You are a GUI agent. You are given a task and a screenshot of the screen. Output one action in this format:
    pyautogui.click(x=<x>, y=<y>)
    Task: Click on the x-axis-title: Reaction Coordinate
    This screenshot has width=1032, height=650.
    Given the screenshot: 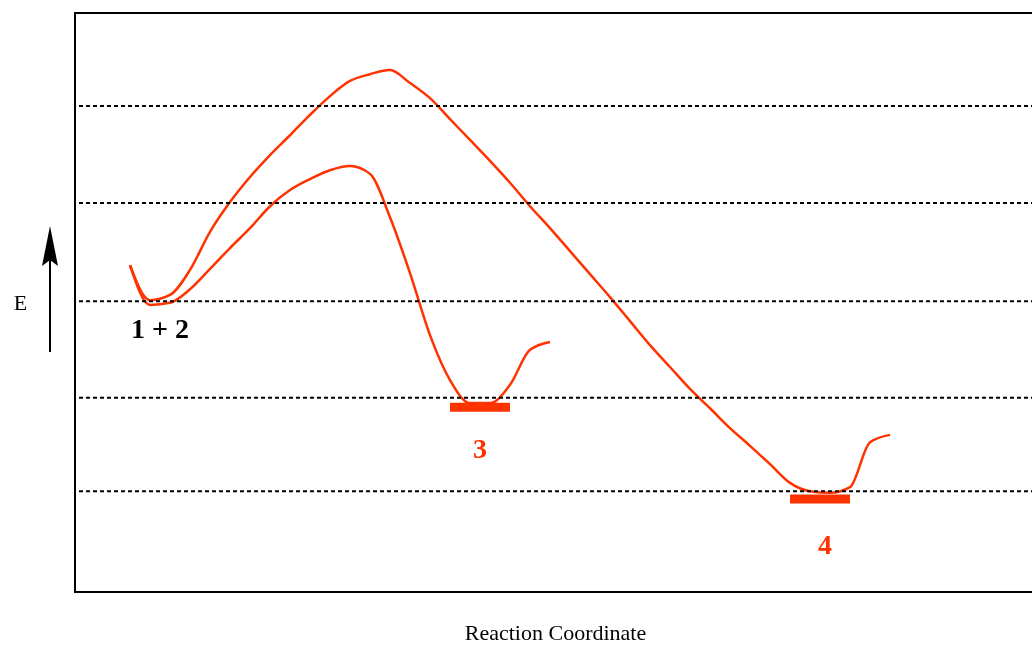 What is the action you would take?
    pyautogui.click(x=555, y=632)
    